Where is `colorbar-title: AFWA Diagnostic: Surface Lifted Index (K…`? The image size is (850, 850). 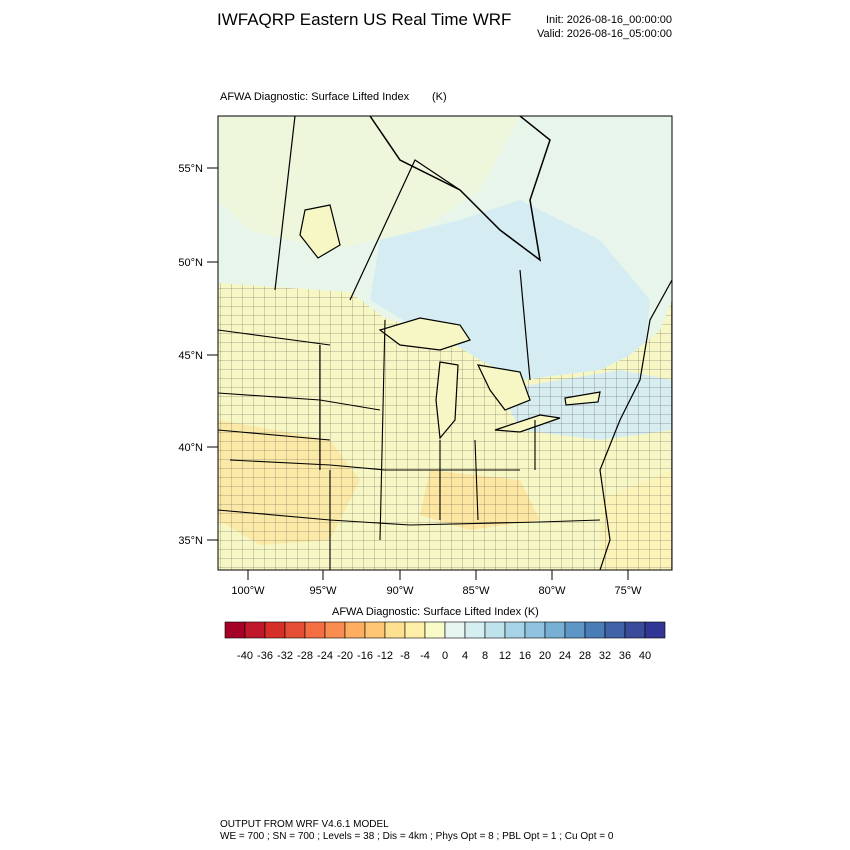
colorbar-title: AFWA Diagnostic: Surface Lifted Index (K… is located at coordinates (435, 612).